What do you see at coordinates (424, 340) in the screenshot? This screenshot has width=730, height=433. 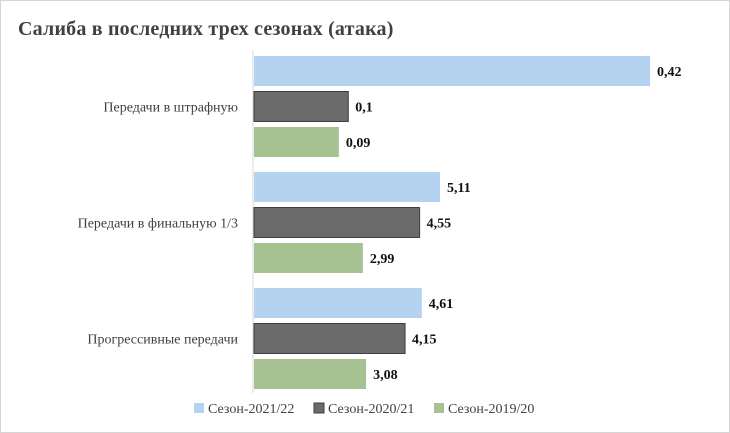 I see `data-label: 4,15` at bounding box center [424, 340].